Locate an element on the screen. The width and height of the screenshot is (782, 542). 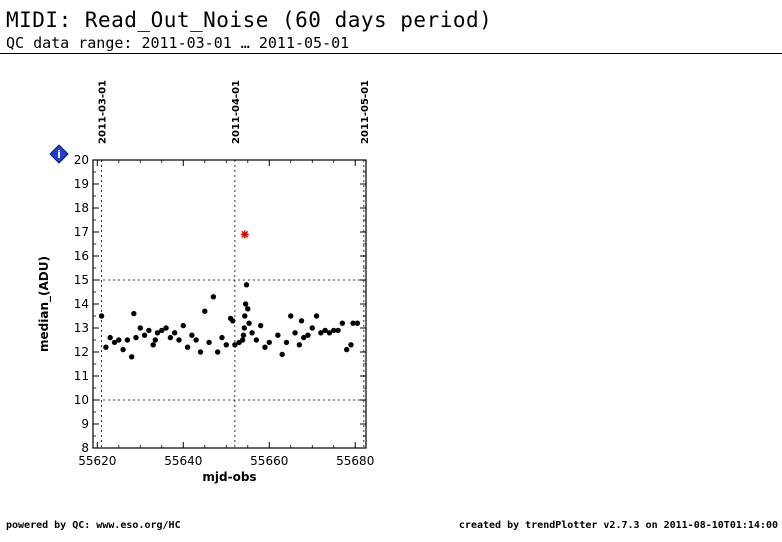
y-tick-label: 20 is located at coordinates (81, 160).